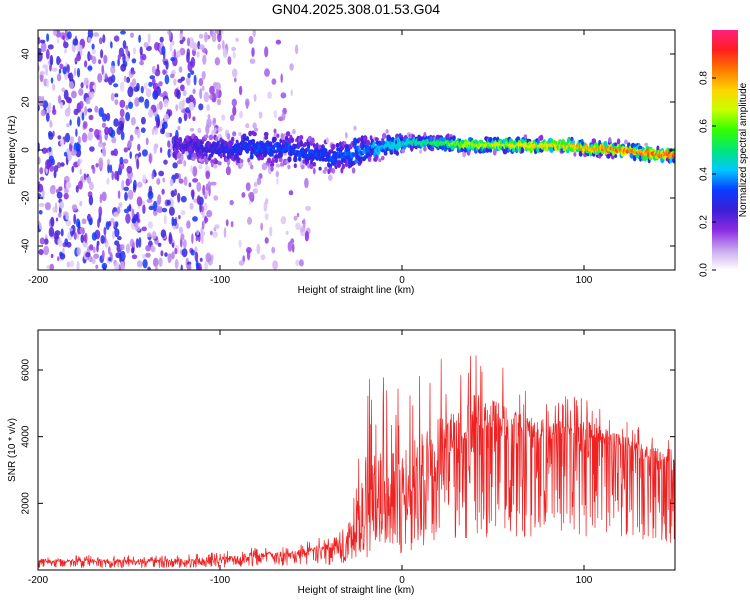 This screenshot has height=600, width=750. I want to click on snr-y-tick-label: 2000, so click(26, 503).